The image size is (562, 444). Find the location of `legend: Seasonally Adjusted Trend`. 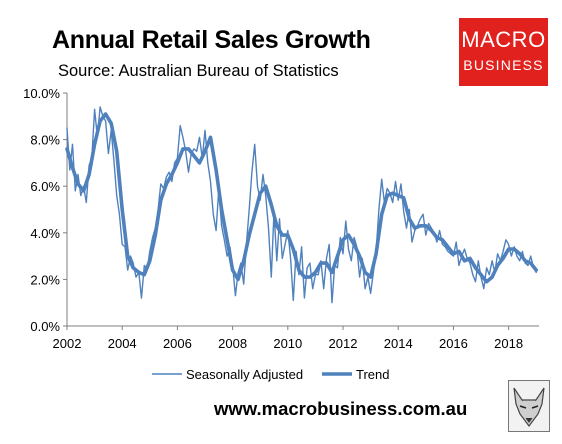

legend: Seasonally Adjusted Trend is located at coordinates (270, 374).